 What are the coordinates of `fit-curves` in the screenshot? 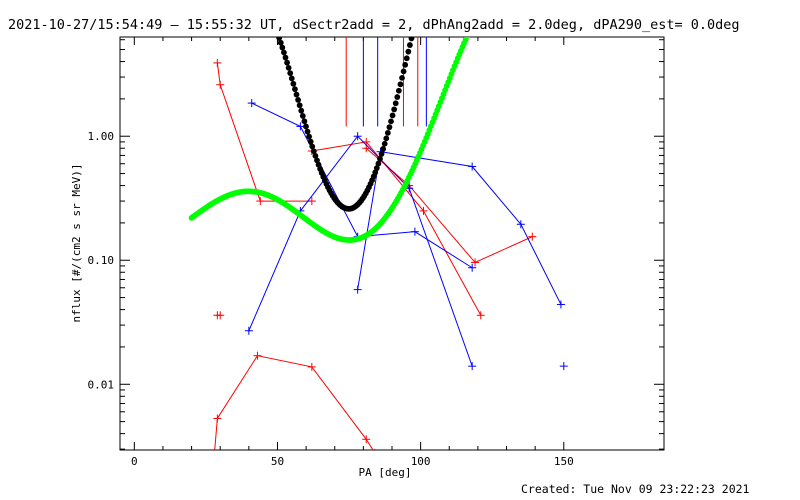 It's located at (329, 140).